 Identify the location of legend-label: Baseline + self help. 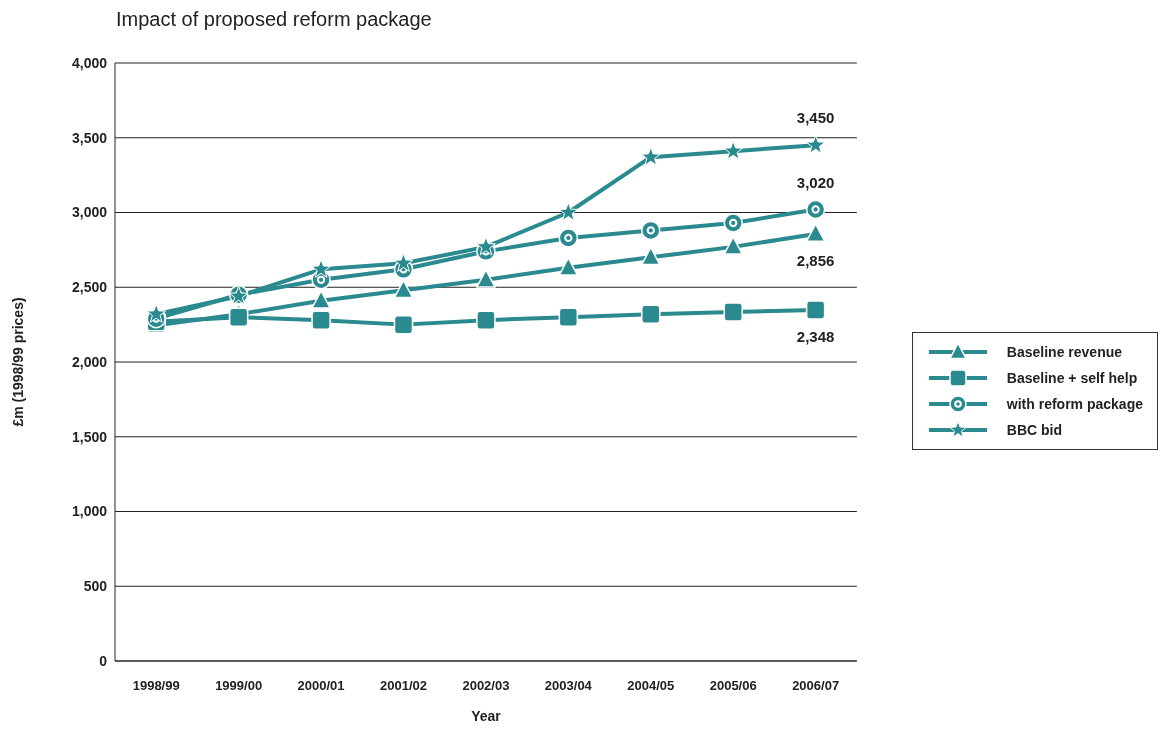
(1072, 378).